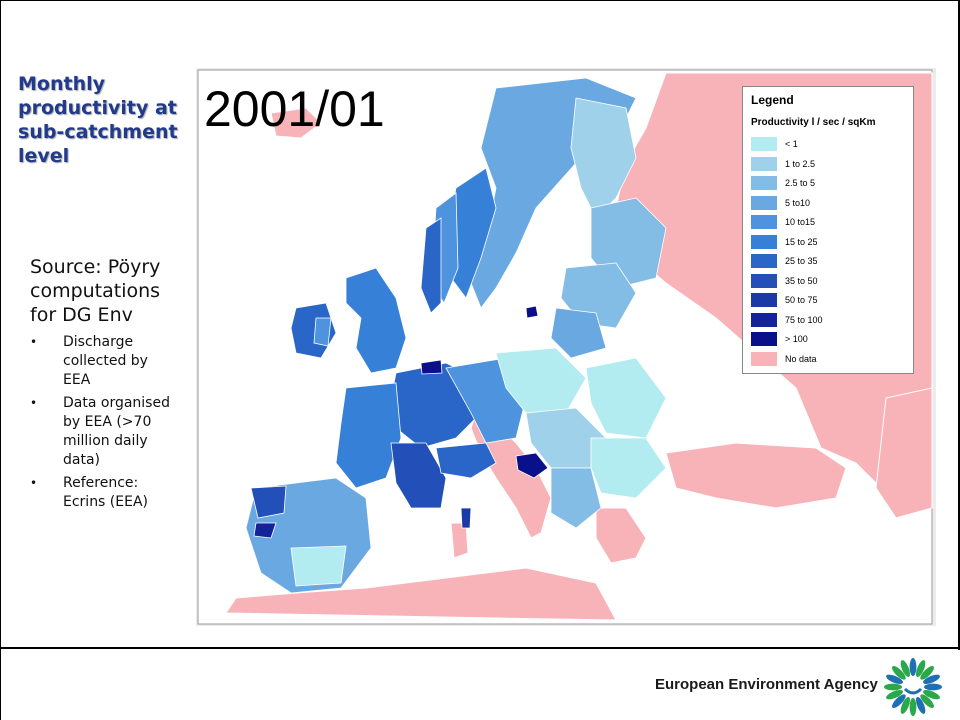 The height and width of the screenshot is (720, 960). I want to click on legend-label: 1 to 2.5, so click(800, 163).